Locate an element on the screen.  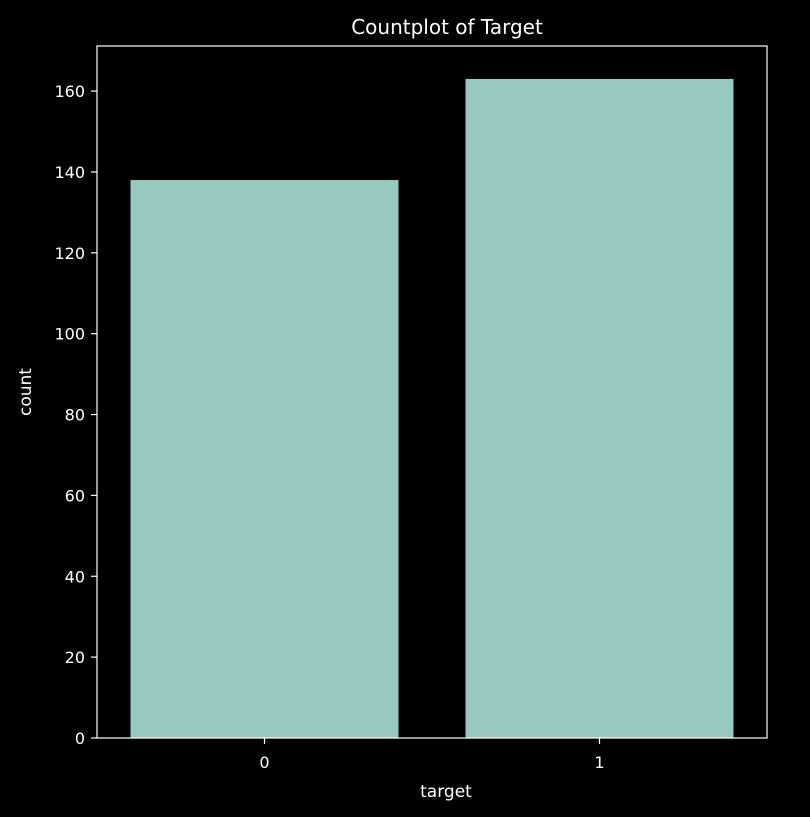
x-axis-label: target is located at coordinates (446, 792).